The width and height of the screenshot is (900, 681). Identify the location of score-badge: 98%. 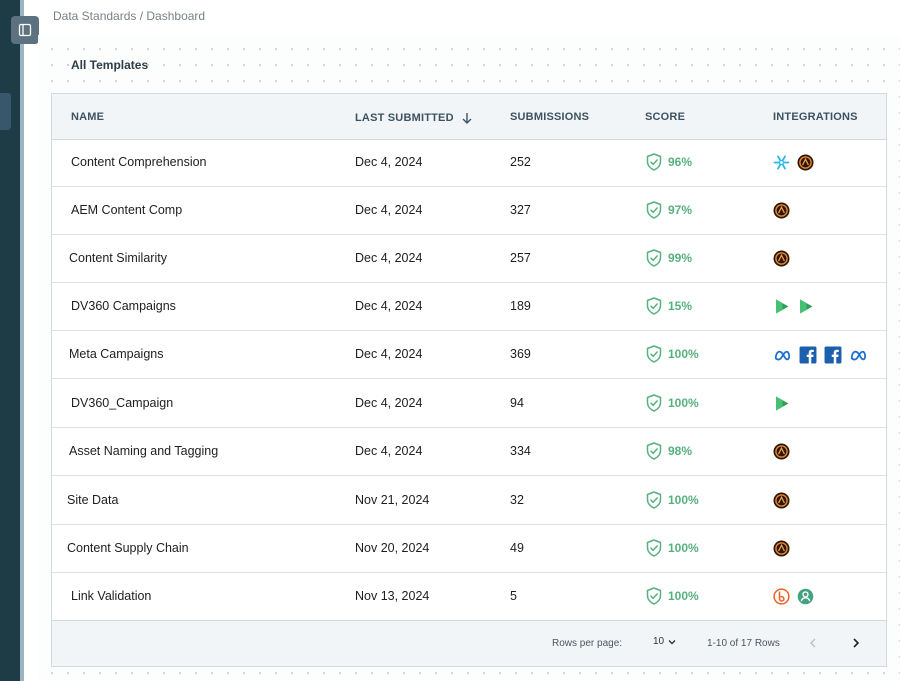
(669, 451).